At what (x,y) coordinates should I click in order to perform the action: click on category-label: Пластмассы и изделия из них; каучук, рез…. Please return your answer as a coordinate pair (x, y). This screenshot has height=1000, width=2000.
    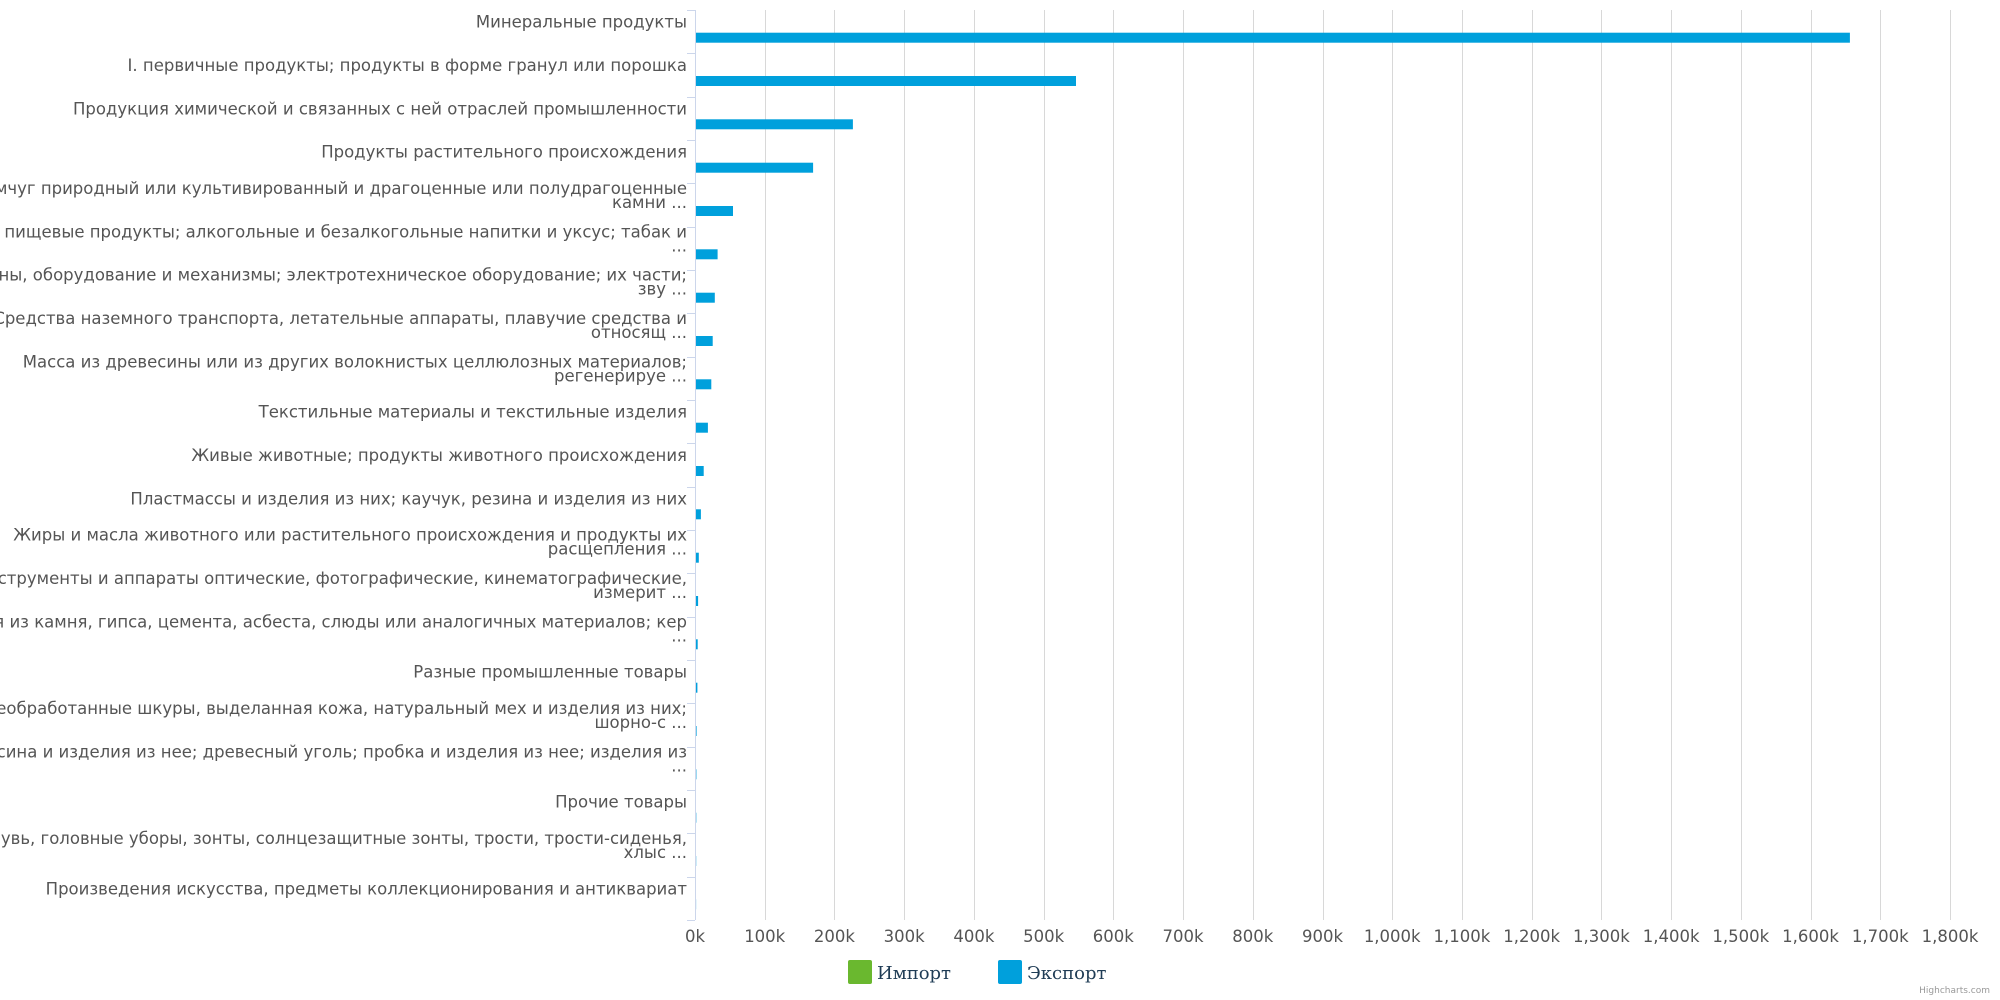
    Looking at the image, I should click on (408, 498).